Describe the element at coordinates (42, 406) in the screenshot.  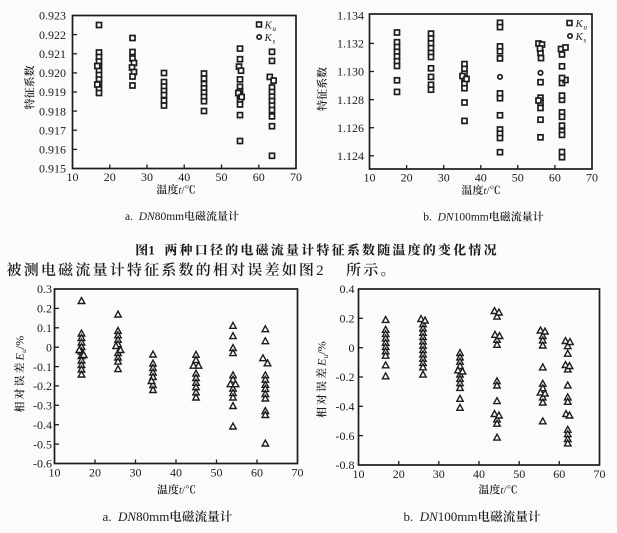
I see `svg-text: -0.3` at that location.